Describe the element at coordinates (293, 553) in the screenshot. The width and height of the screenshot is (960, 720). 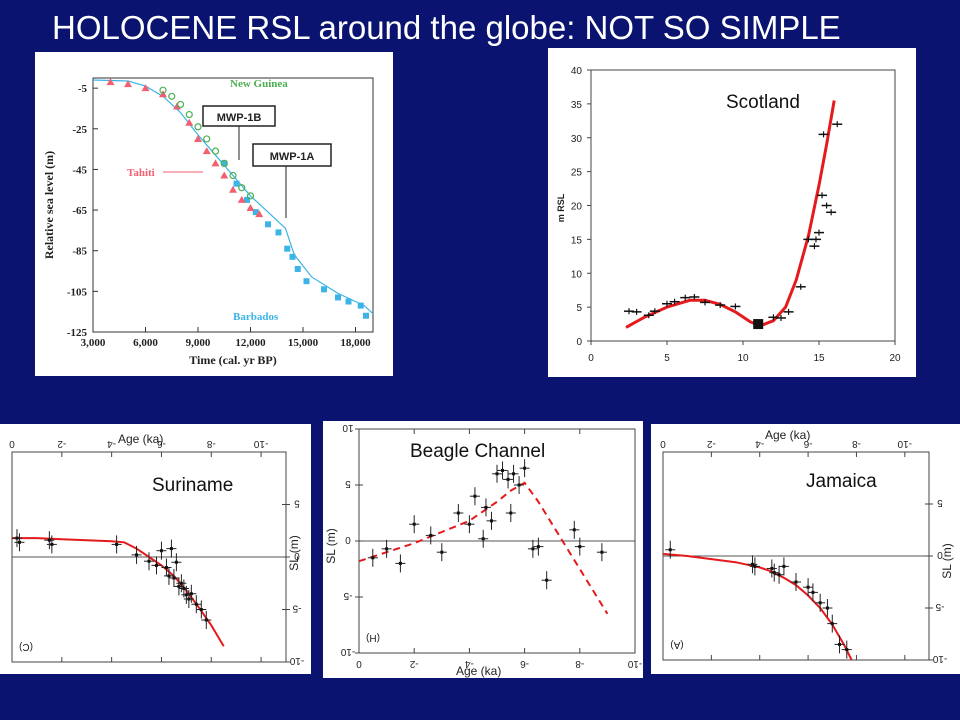
I see `suriname-ylabel: SL (m)` at that location.